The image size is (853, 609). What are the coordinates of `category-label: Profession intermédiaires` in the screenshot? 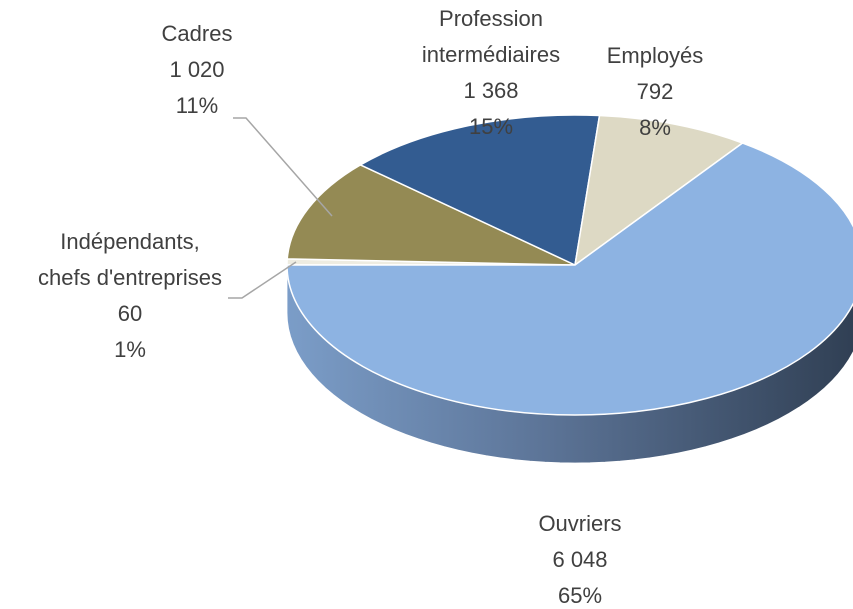 It's located at (491, 36).